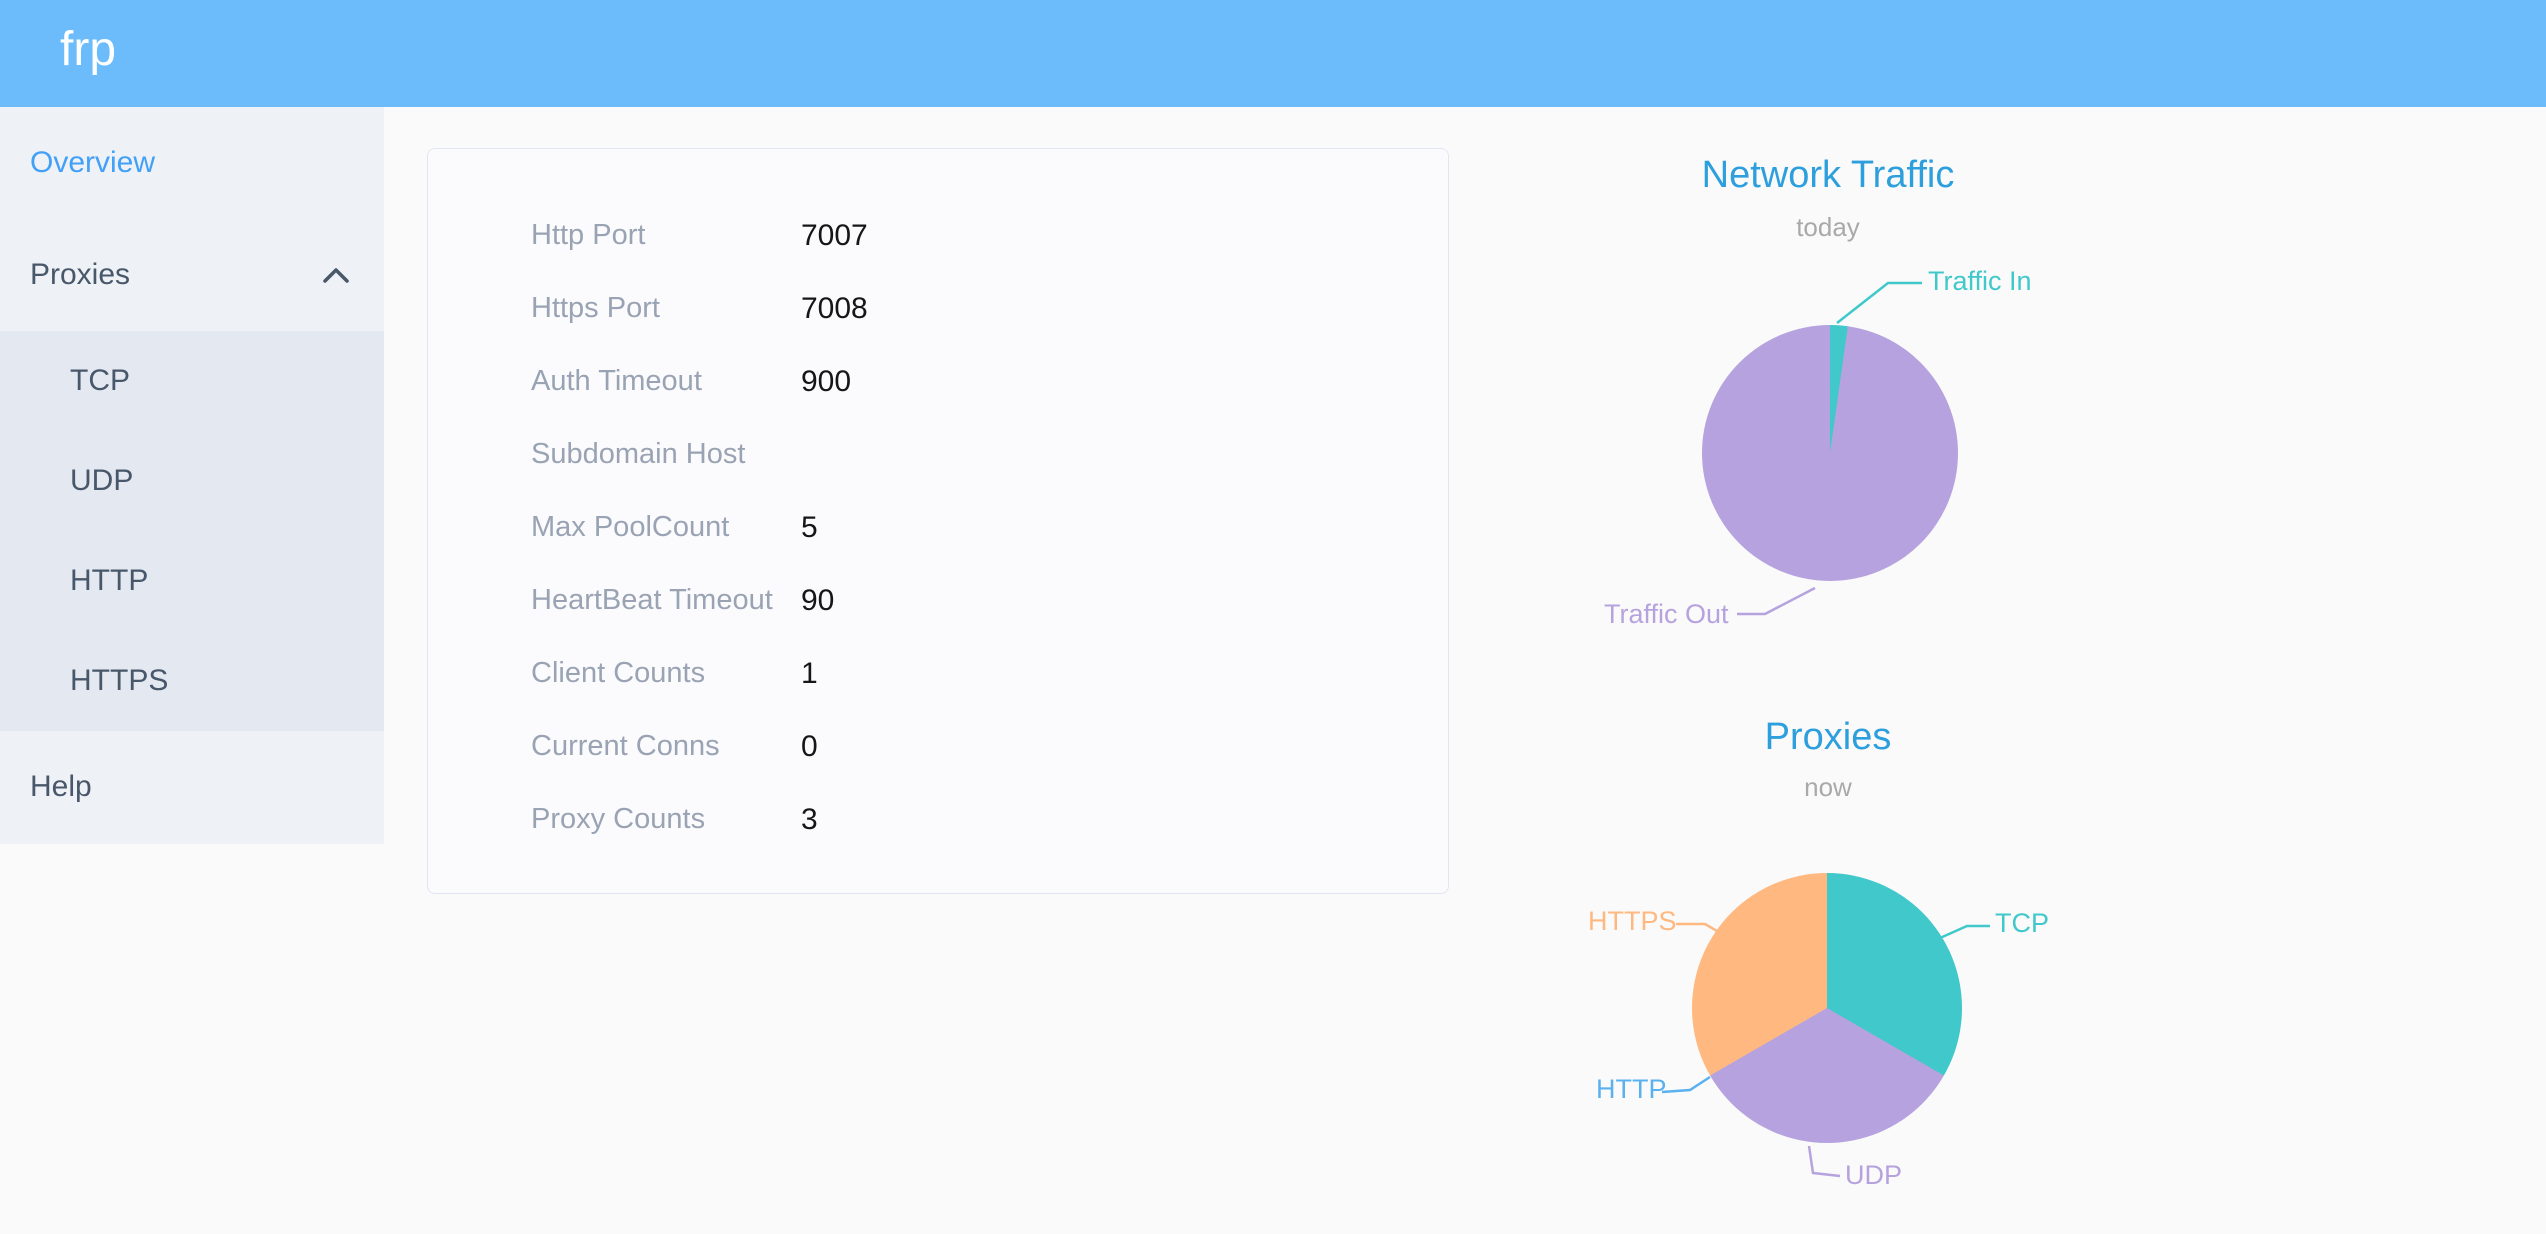 The width and height of the screenshot is (2546, 1234). What do you see at coordinates (652, 600) in the screenshot?
I see `info-label: HeartBeat Timeout` at bounding box center [652, 600].